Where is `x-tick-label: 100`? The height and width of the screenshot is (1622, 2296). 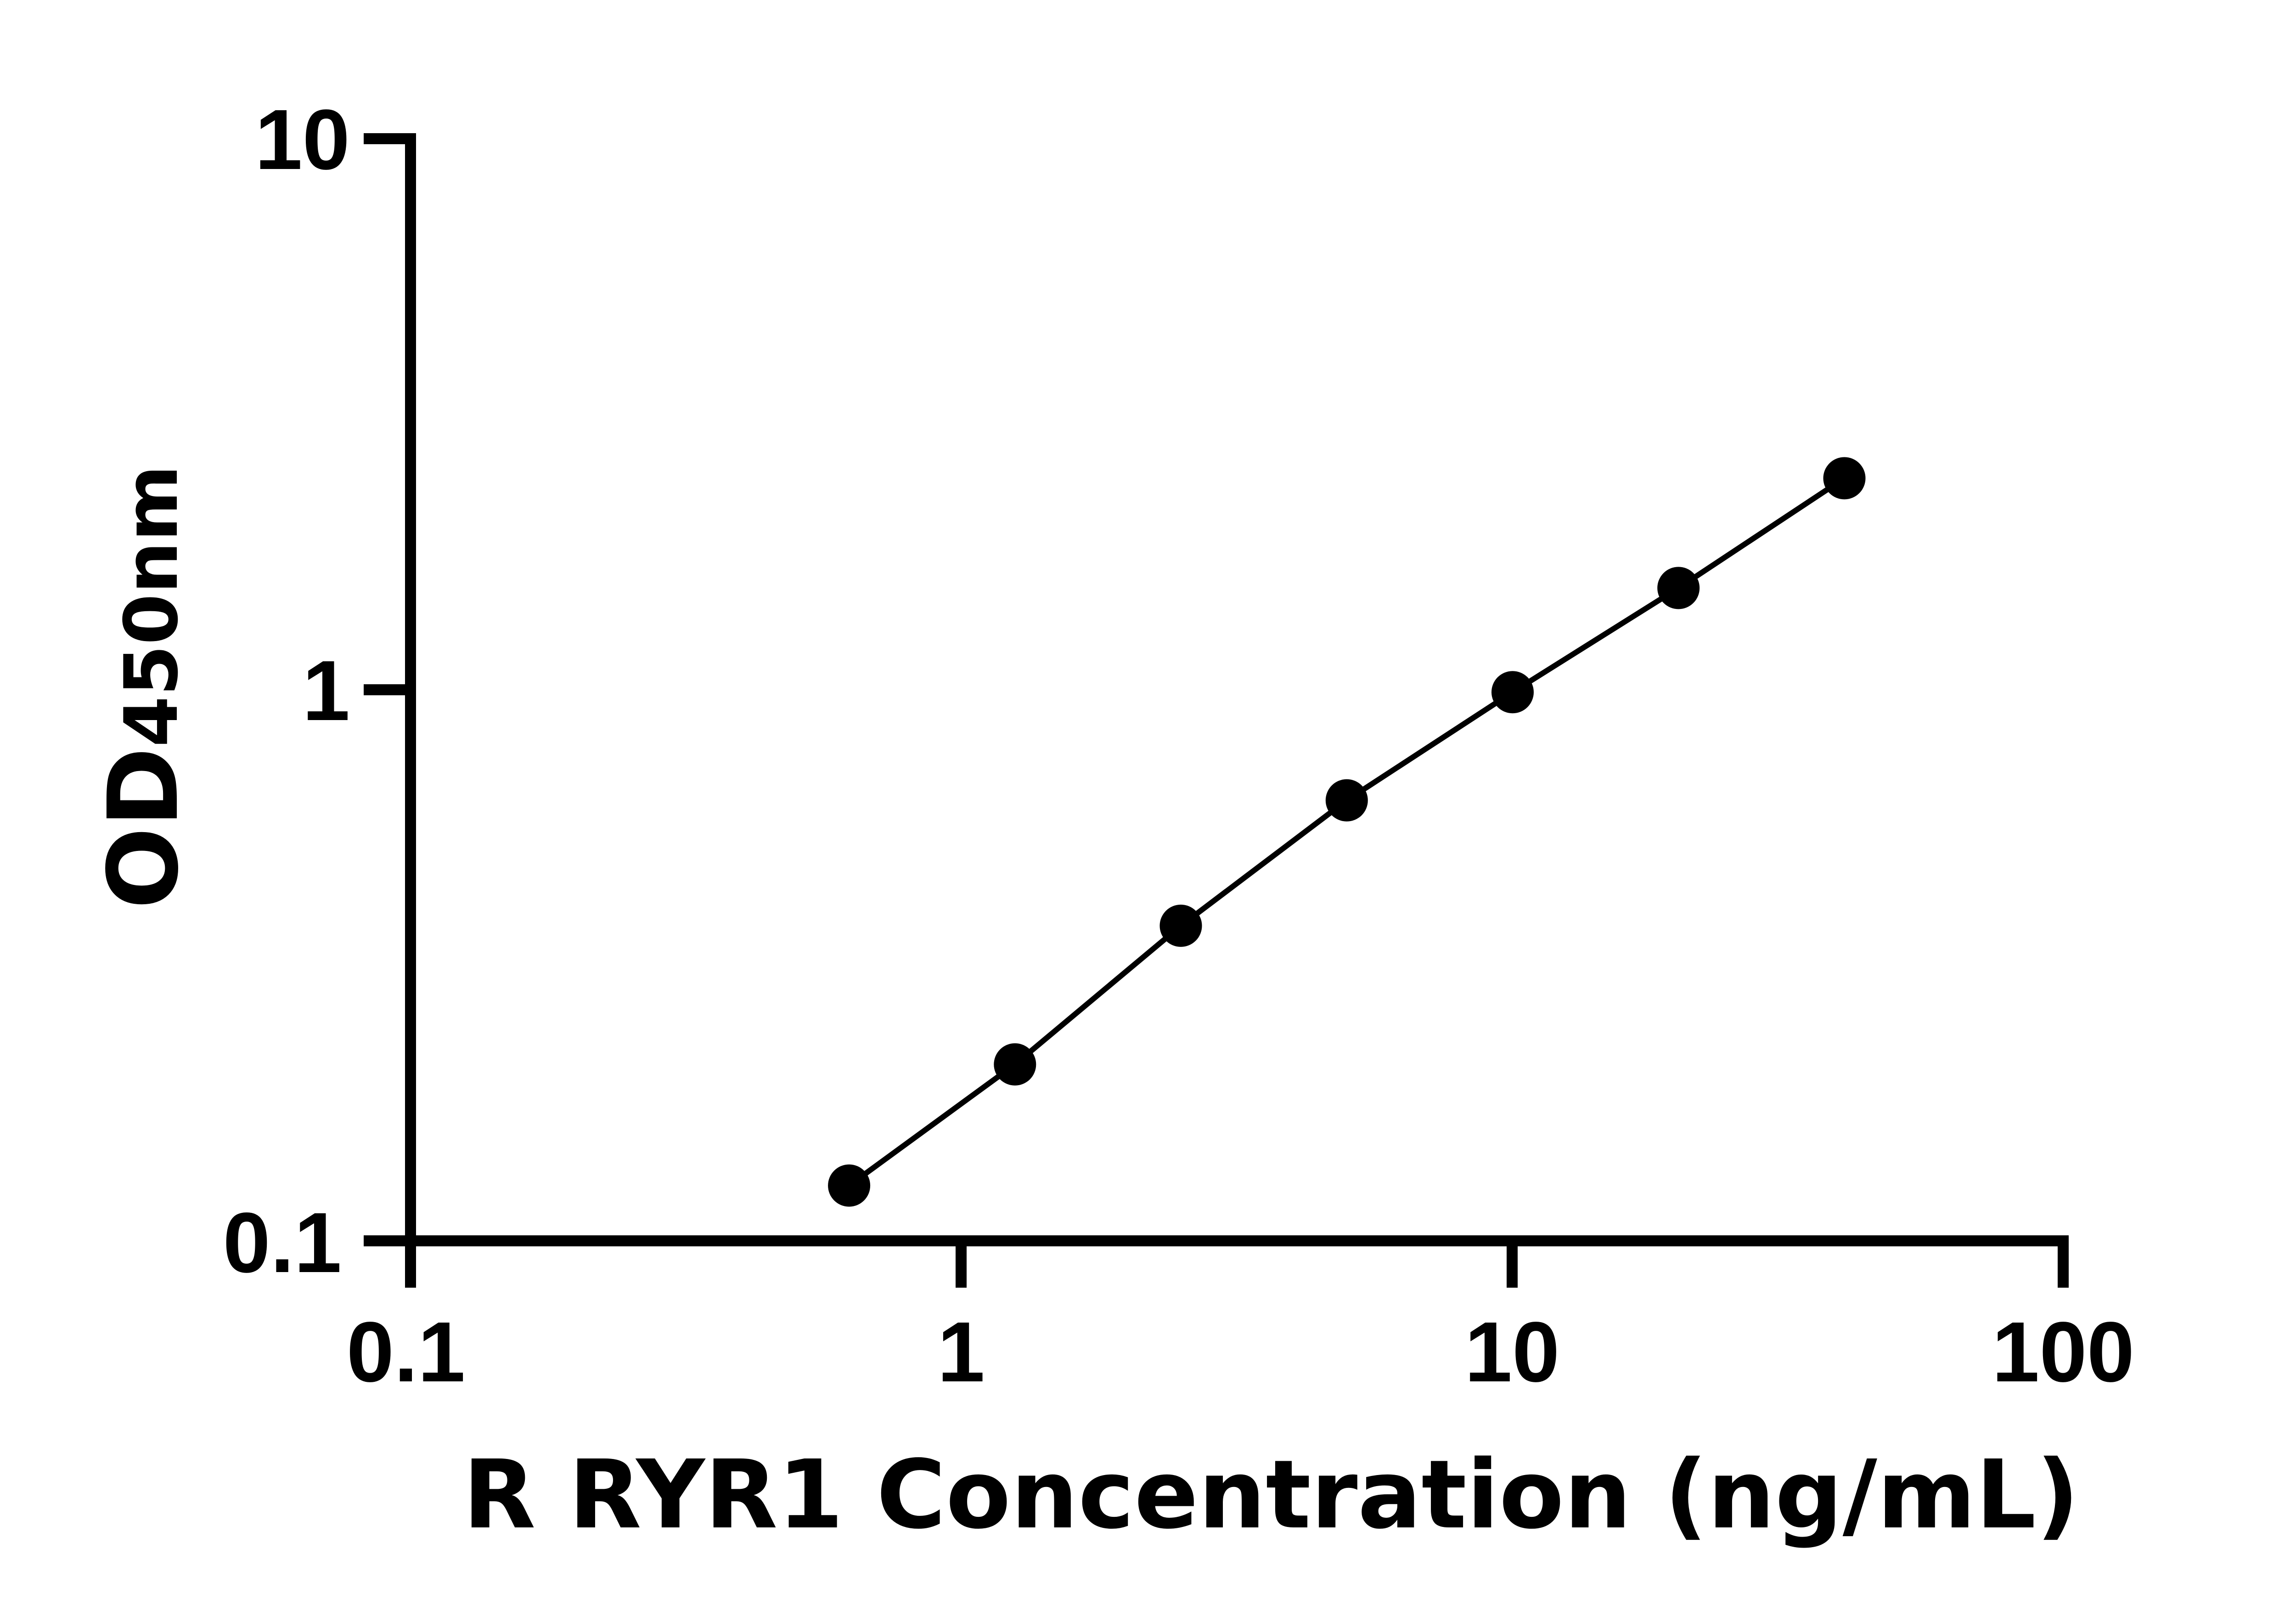 x-tick-label: 100 is located at coordinates (2063, 1352).